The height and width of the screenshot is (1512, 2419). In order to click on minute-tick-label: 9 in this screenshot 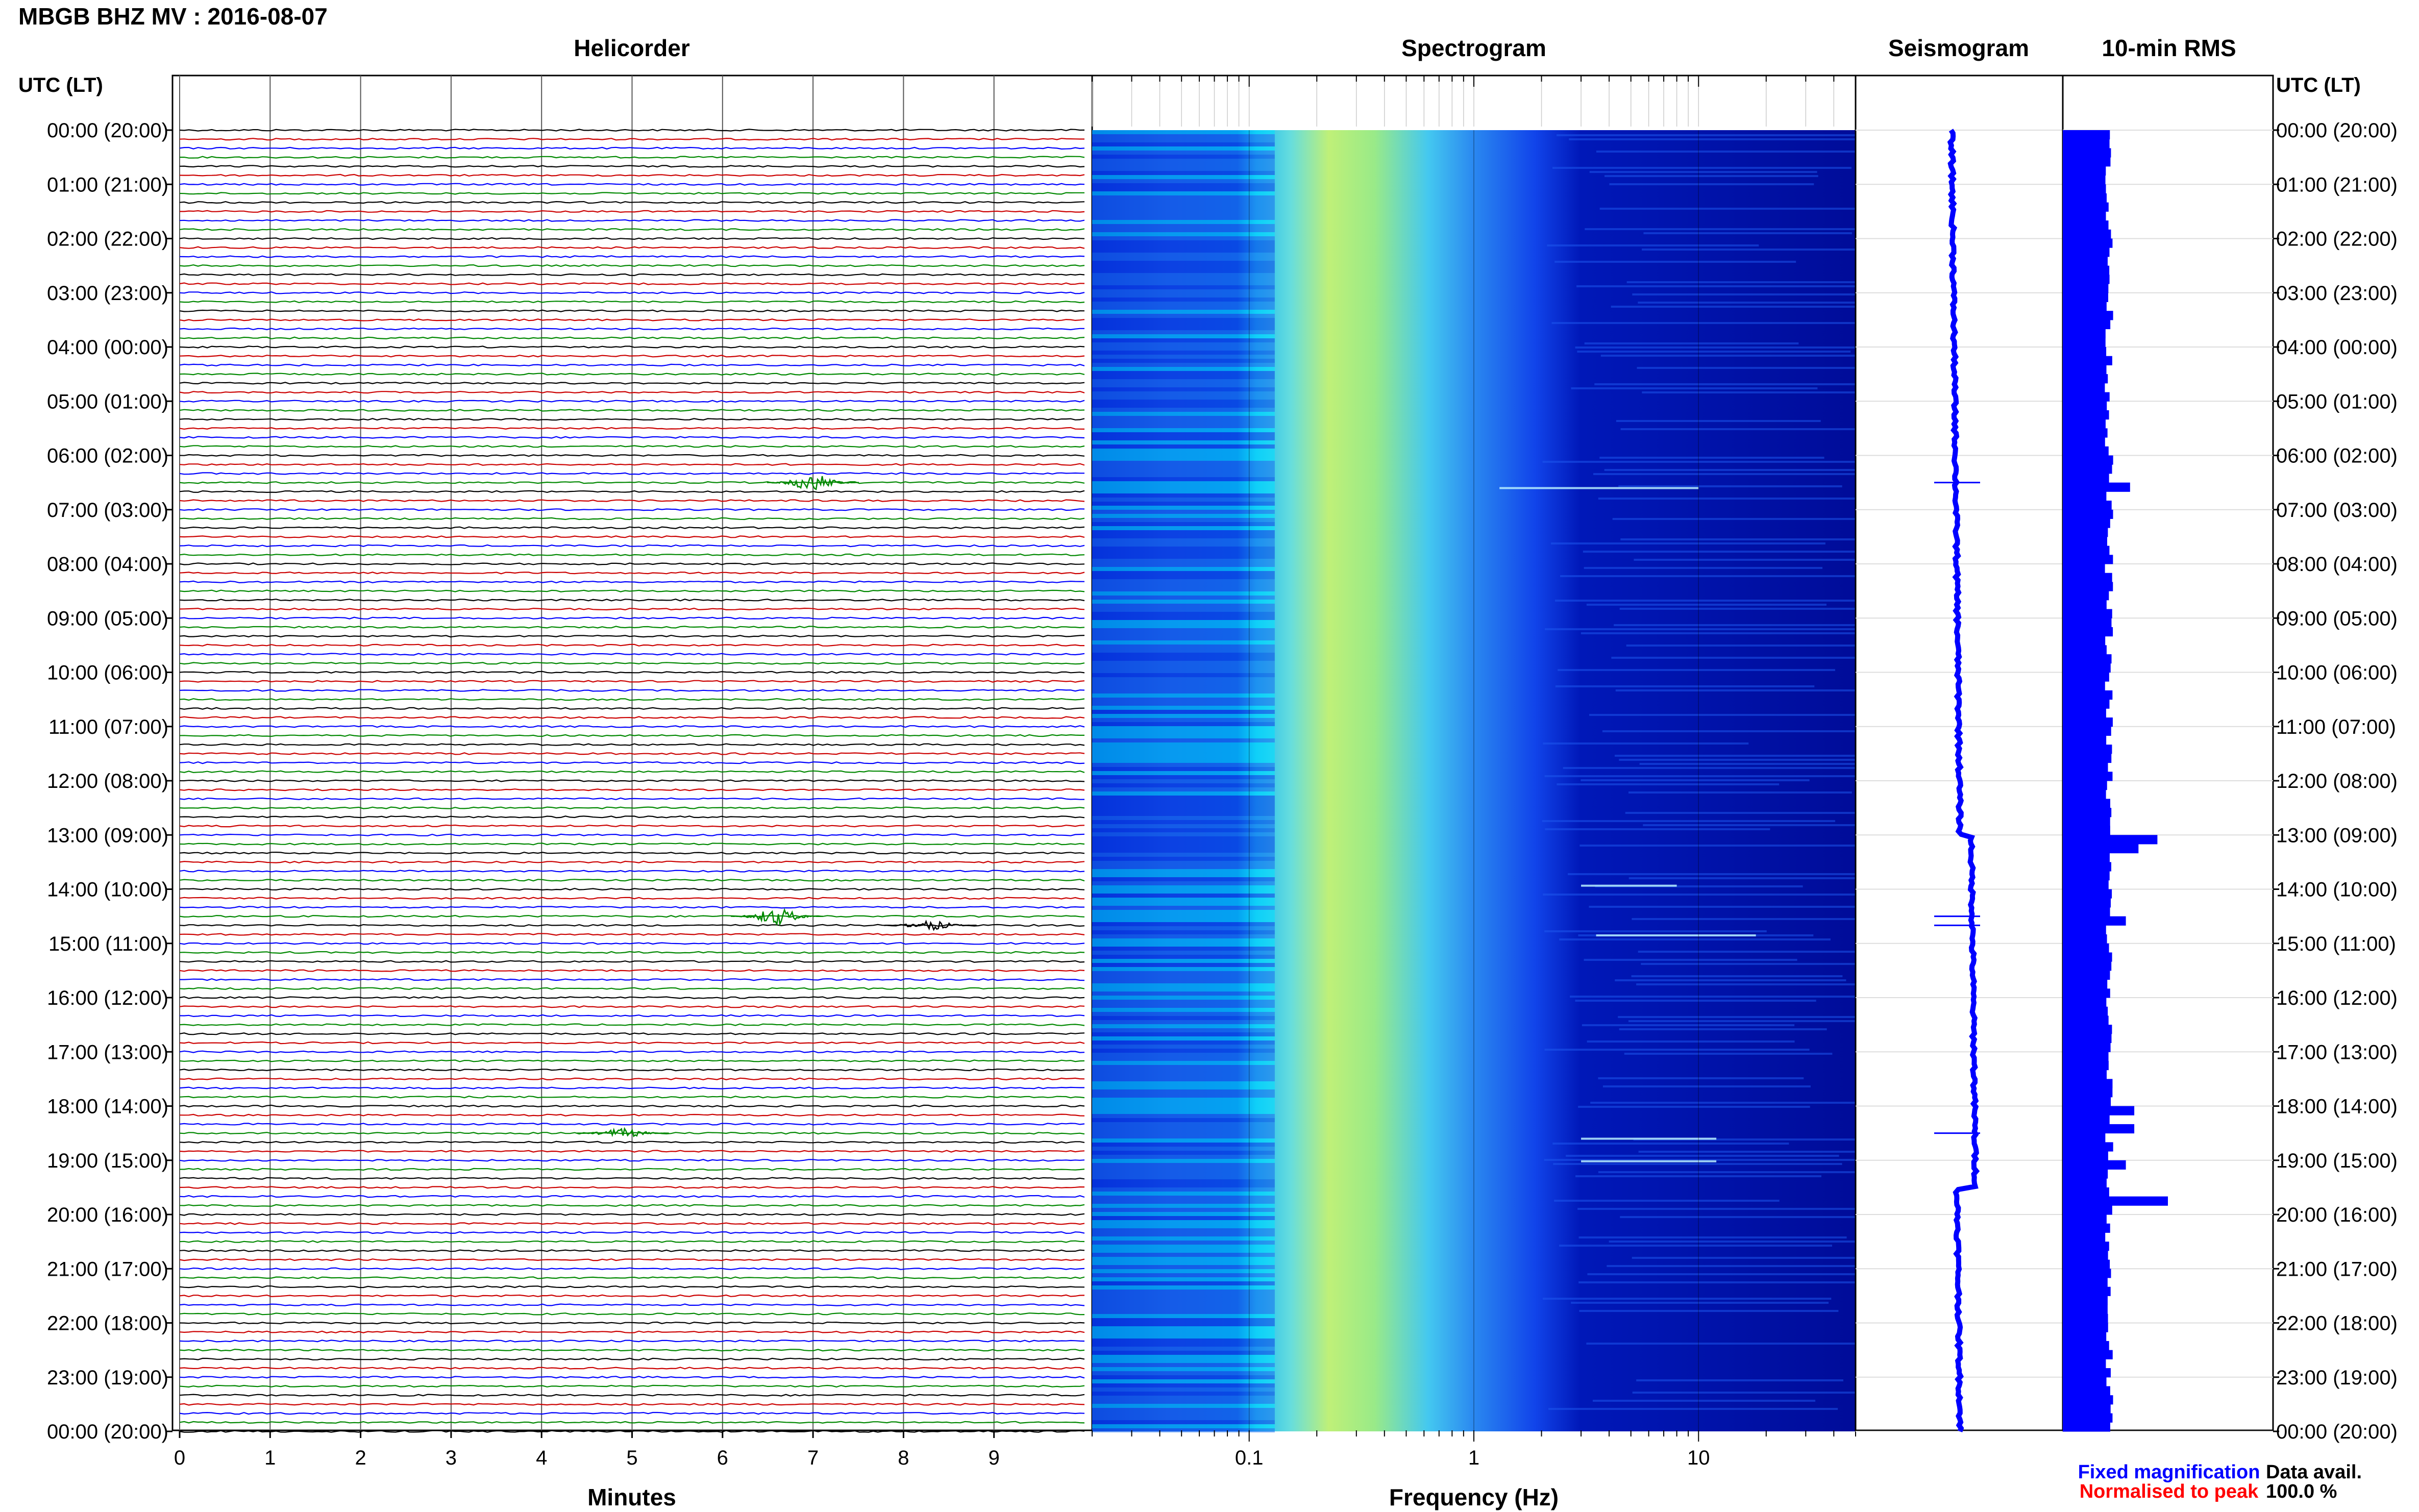, I will do `click(994, 1458)`.